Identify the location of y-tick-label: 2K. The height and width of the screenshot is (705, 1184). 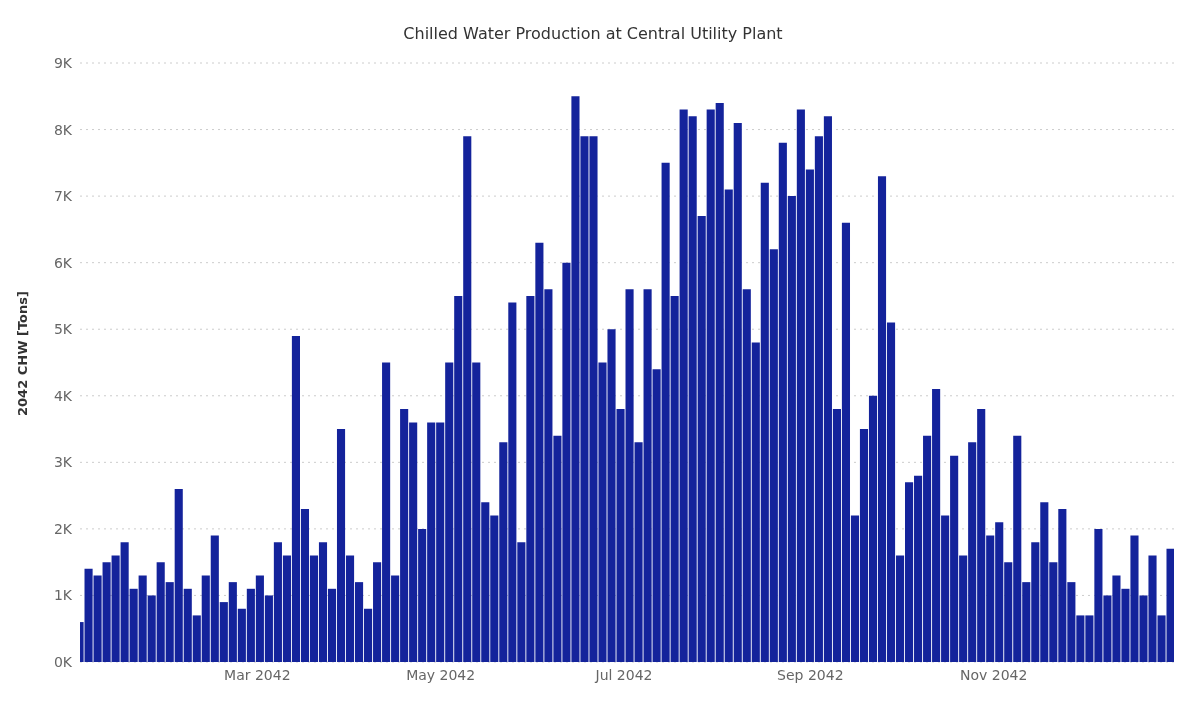
(63, 528).